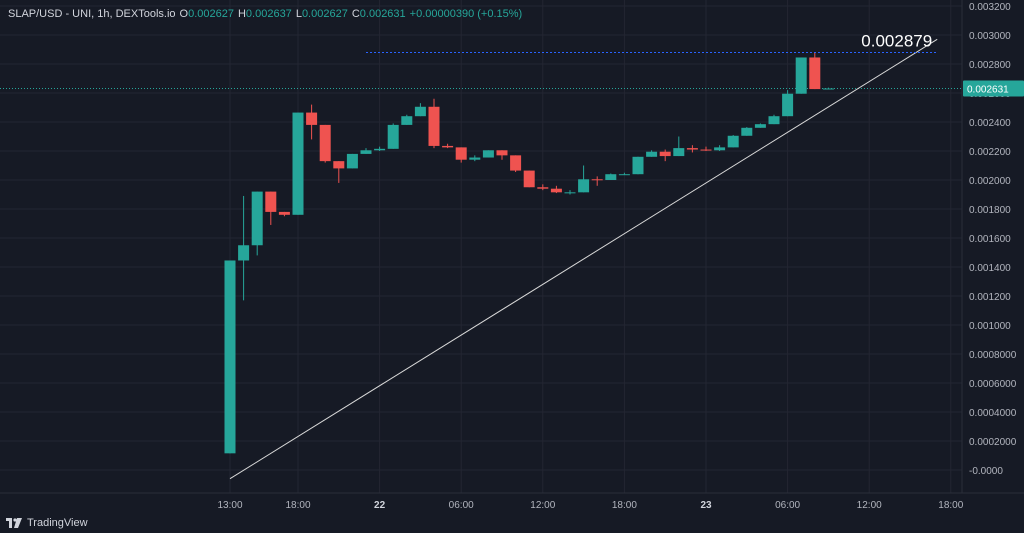 Image resolution: width=1024 pixels, height=533 pixels. What do you see at coordinates (896, 41) in the screenshot?
I see `price-annotation-label: 0.002879` at bounding box center [896, 41].